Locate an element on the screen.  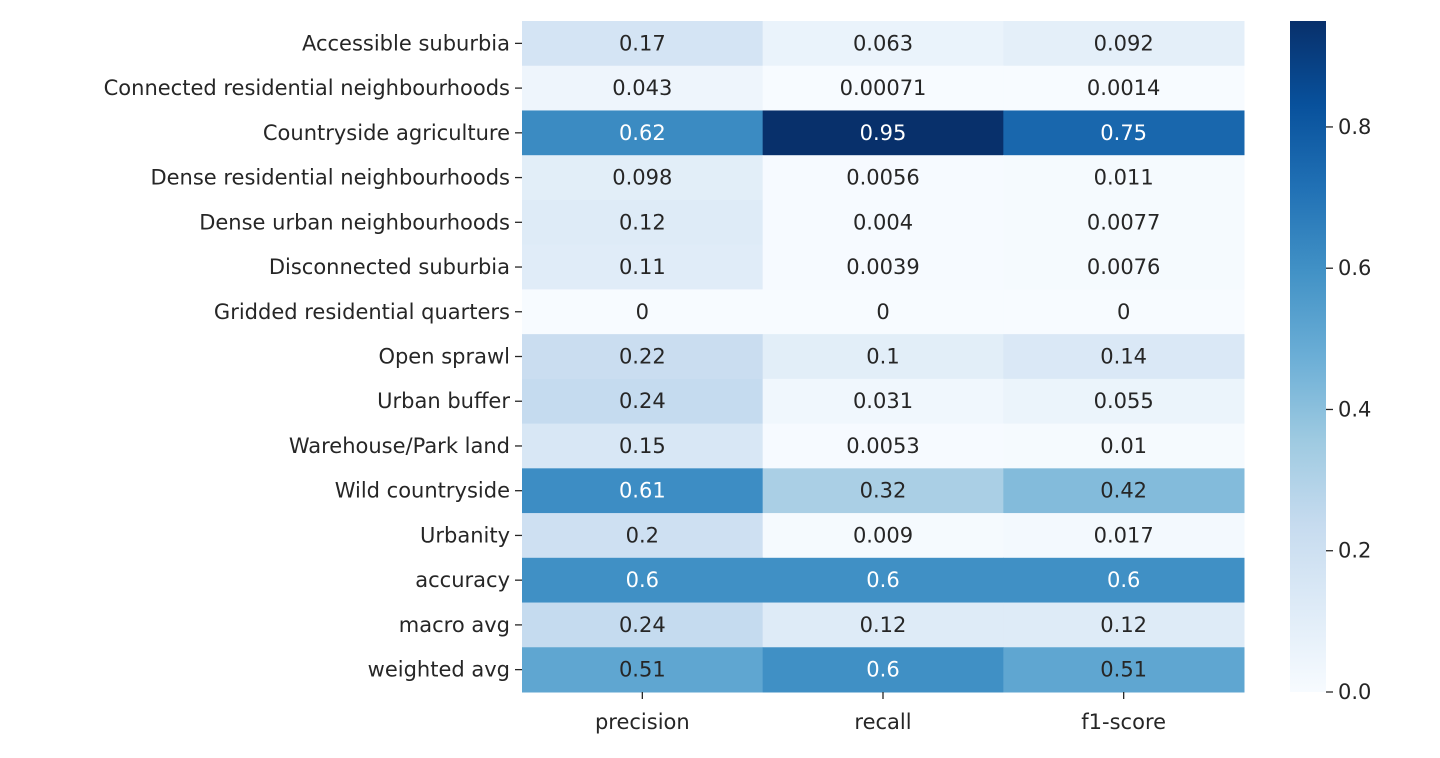
colorbar-ticks: 0.0 0.2 0.4 0.6 0.8 is located at coordinates (1348, 409).